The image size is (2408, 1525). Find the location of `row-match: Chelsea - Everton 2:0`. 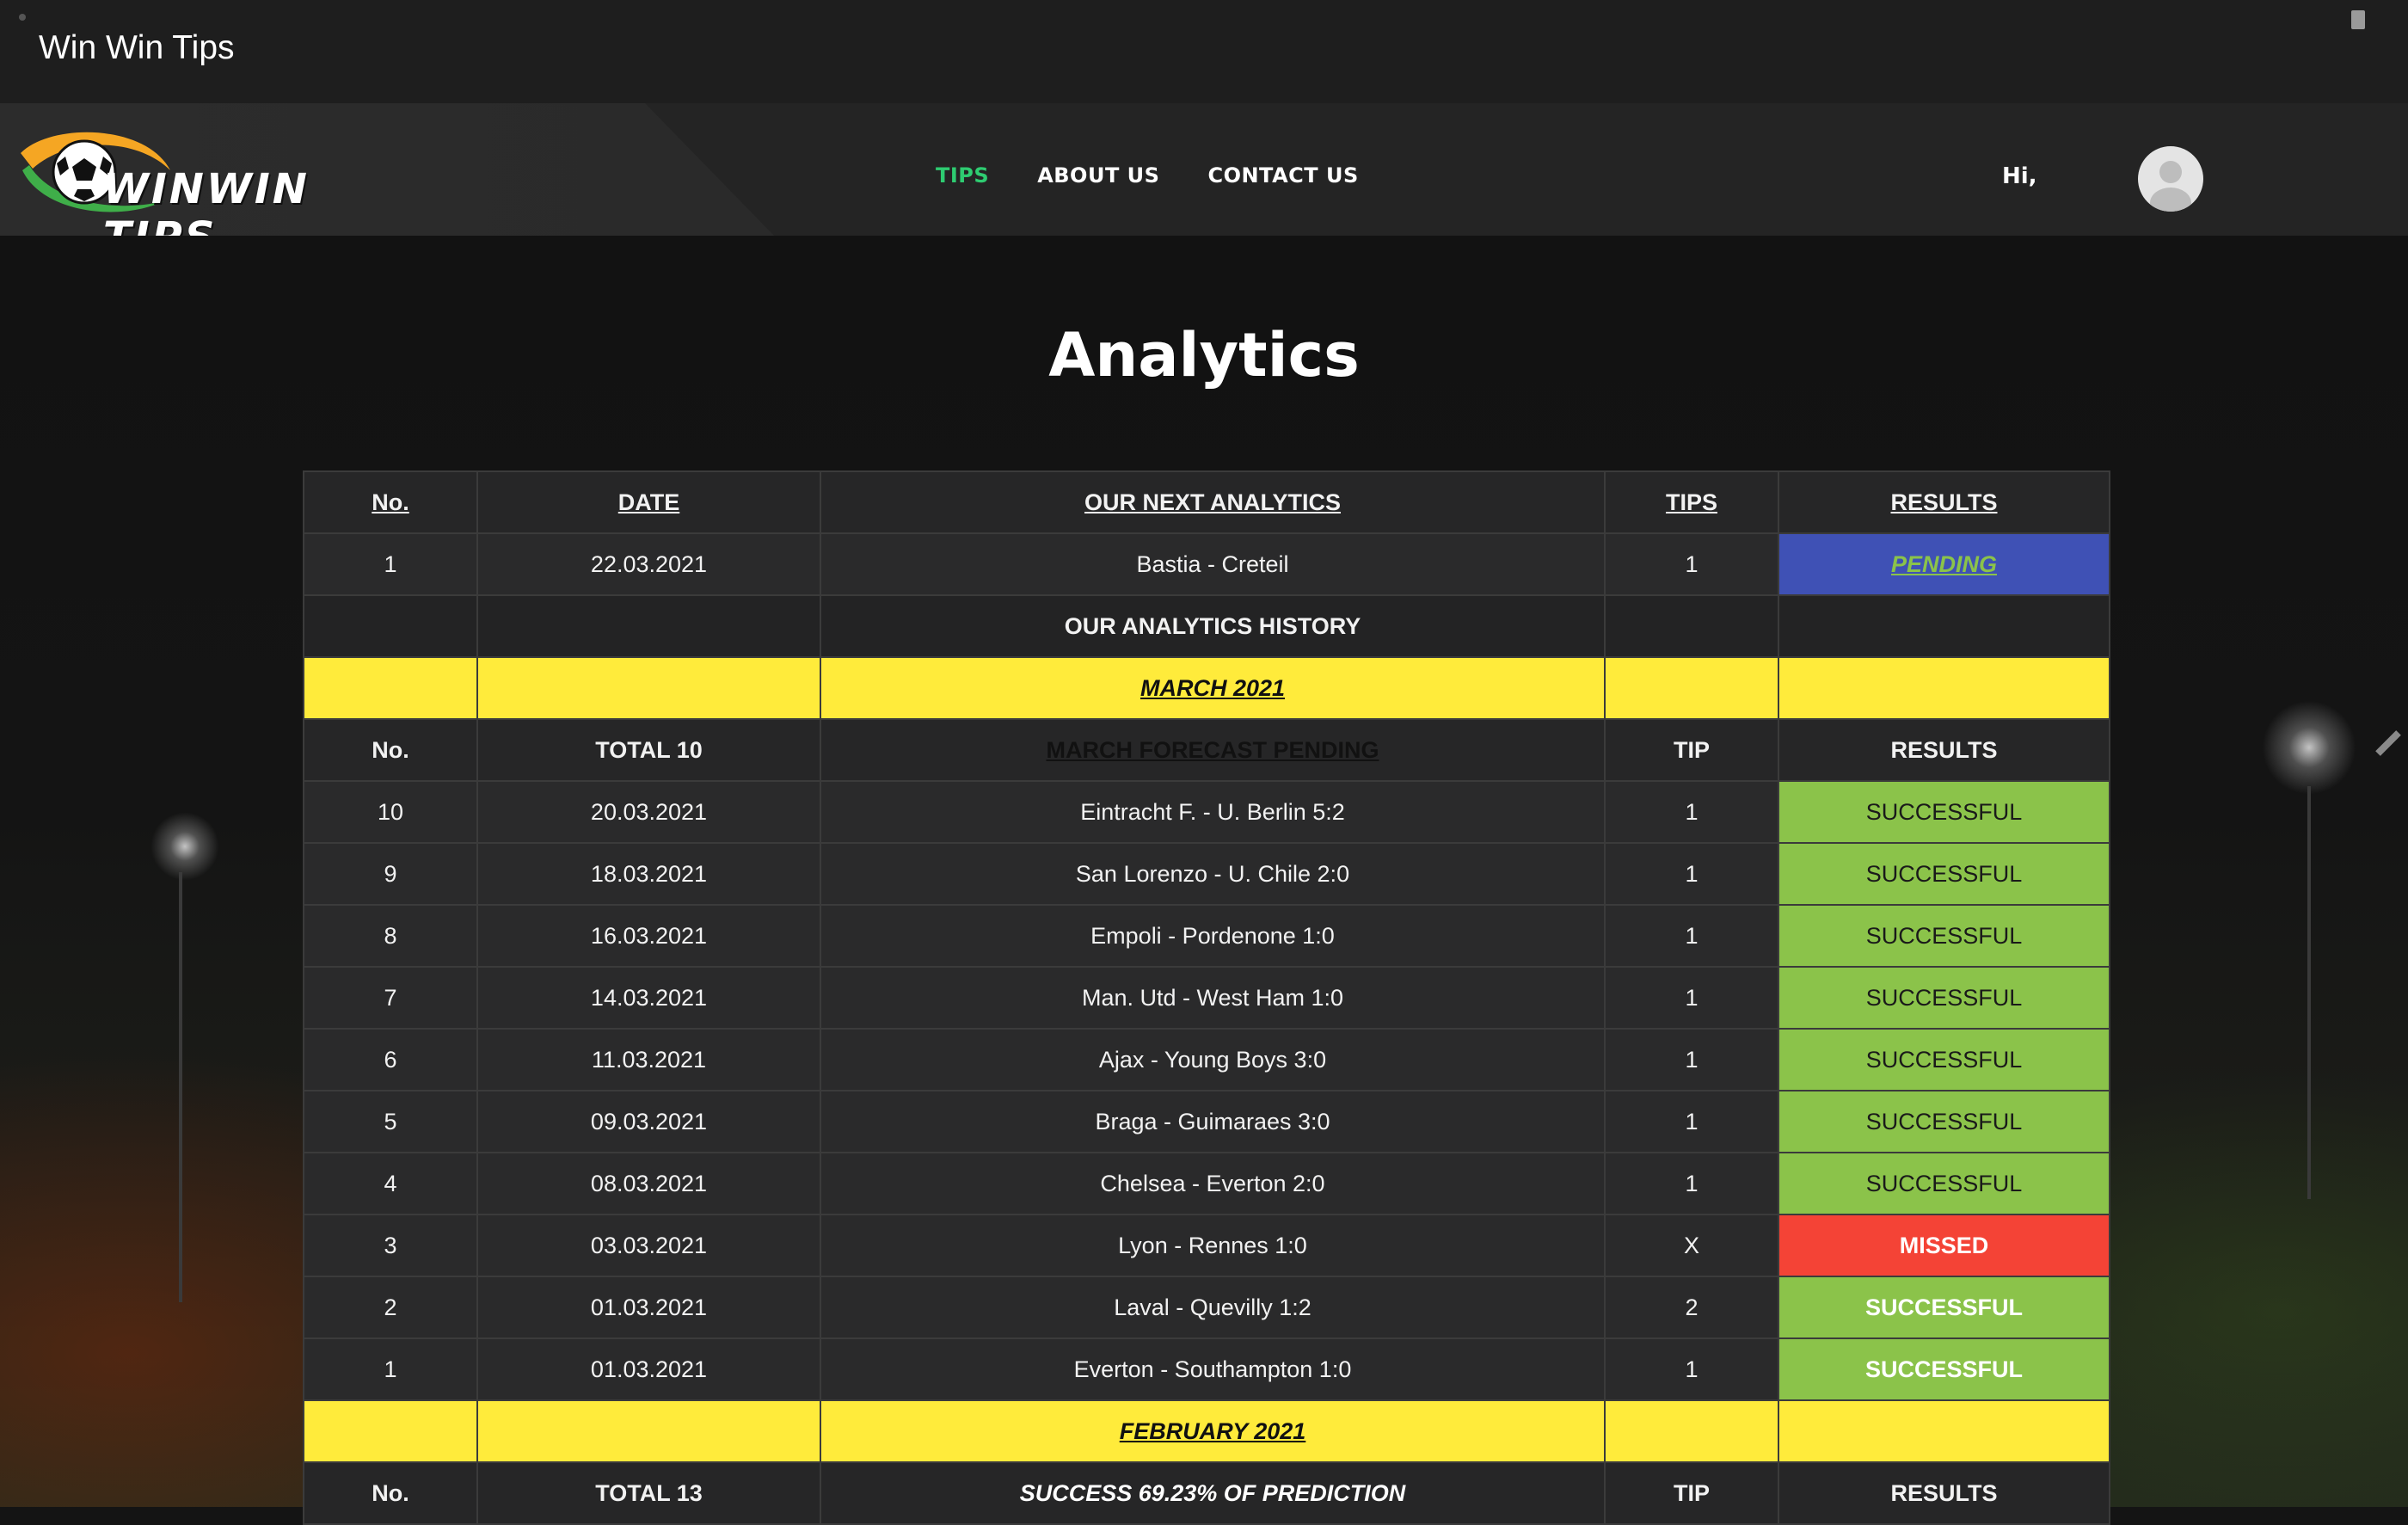

row-match: Chelsea - Everton 2:0 is located at coordinates (1213, 1183).